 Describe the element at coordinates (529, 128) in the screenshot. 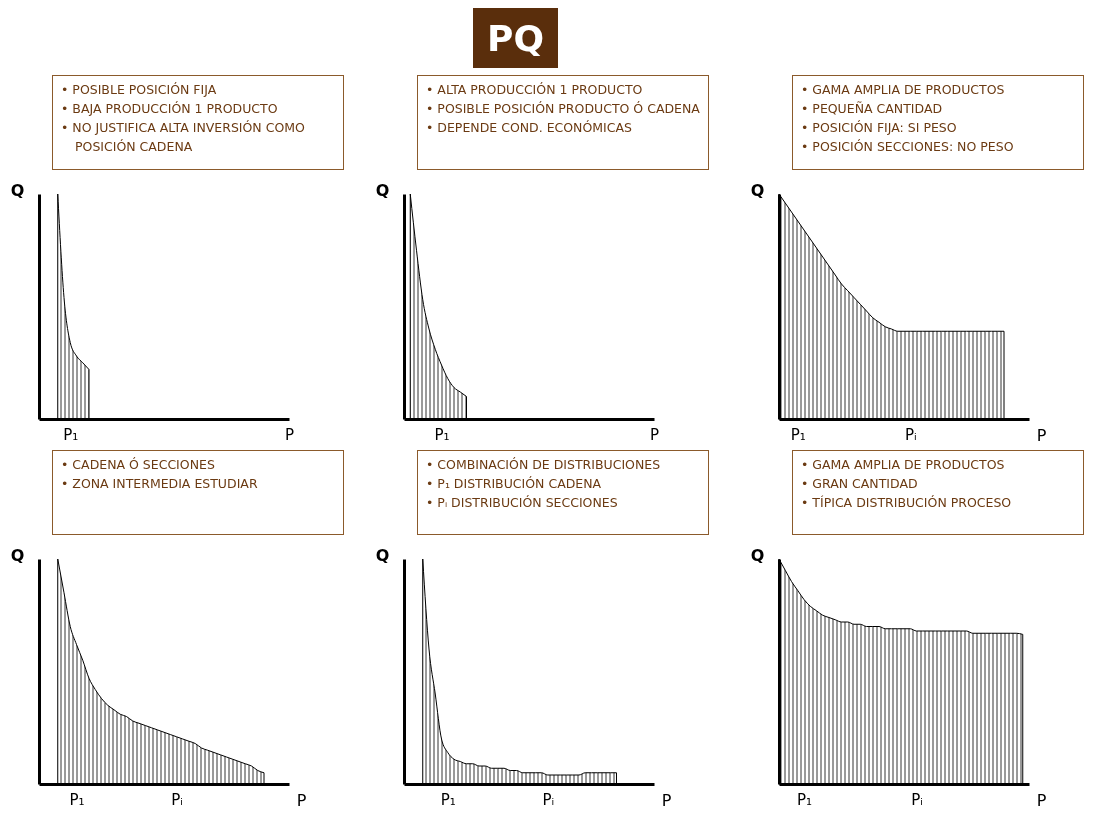

I see `text: • DEPENDE COND. ECONÓMICAS` at that location.